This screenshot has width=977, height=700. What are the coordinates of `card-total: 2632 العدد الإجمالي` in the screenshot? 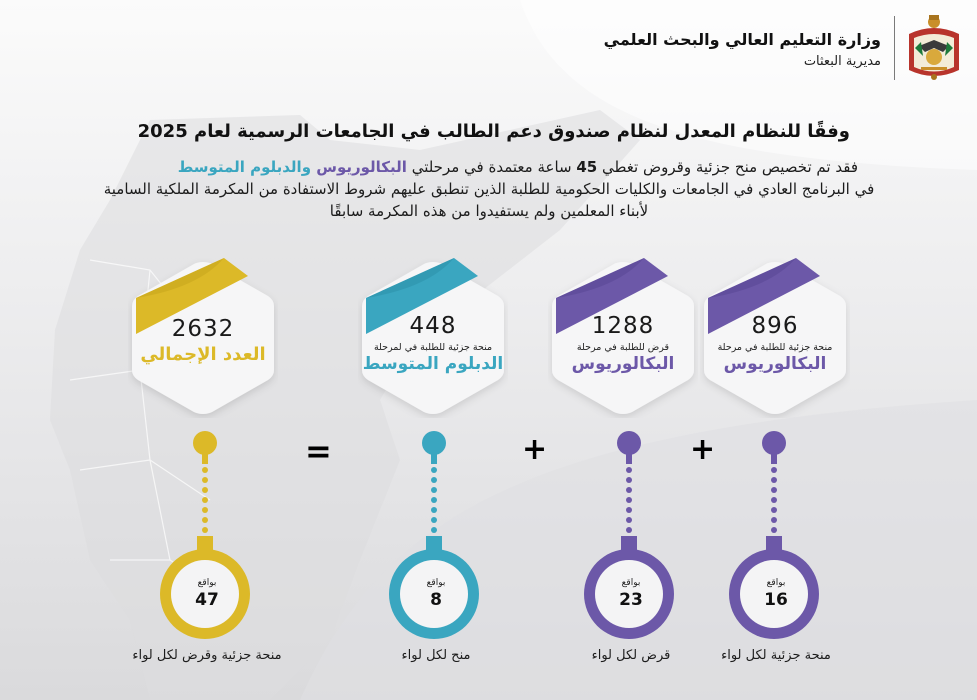 It's located at (203, 338).